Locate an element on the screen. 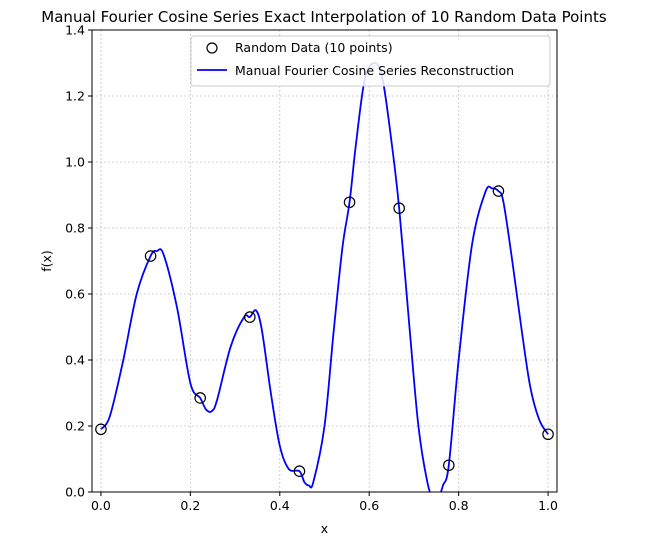 Image resolution: width=648 pixels, height=545 pixels. x-tick-label: 0.0 is located at coordinates (101, 505).